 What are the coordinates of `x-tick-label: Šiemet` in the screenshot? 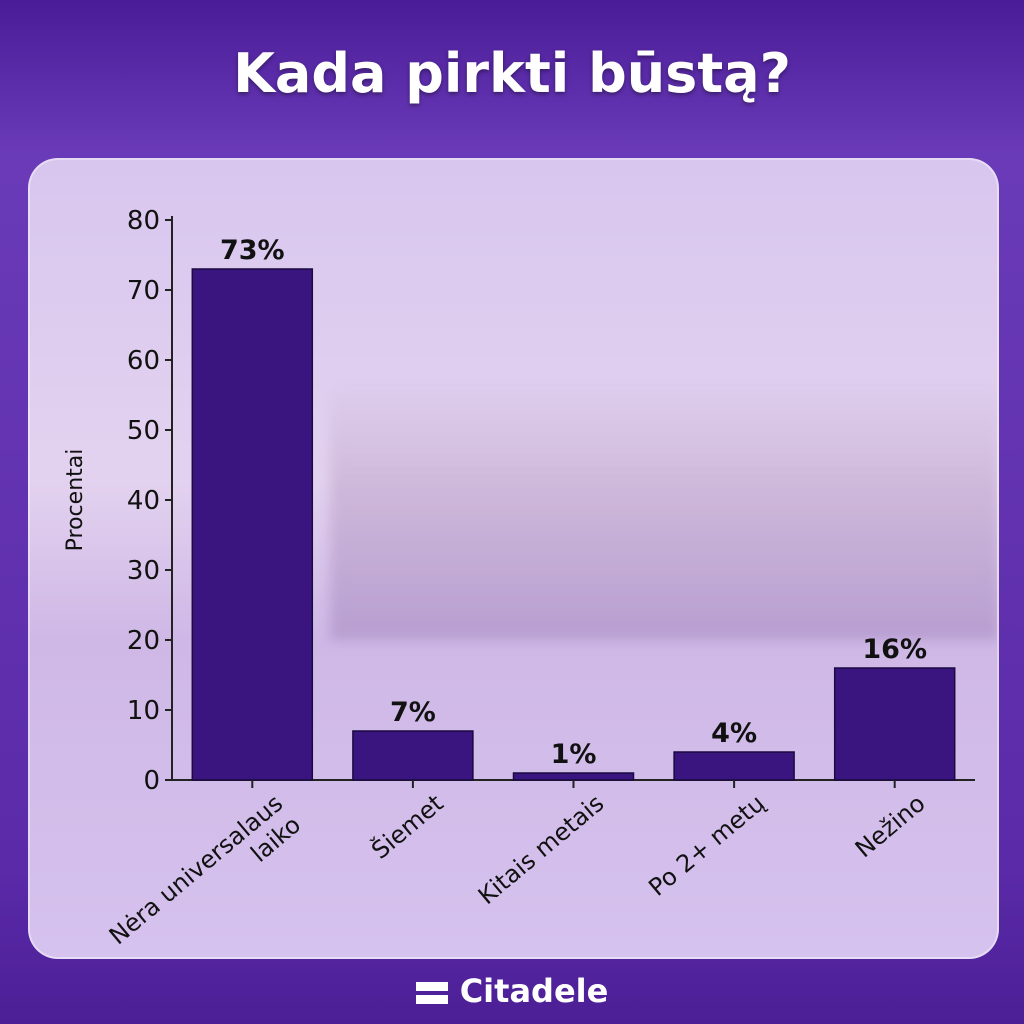 It's located at (407, 826).